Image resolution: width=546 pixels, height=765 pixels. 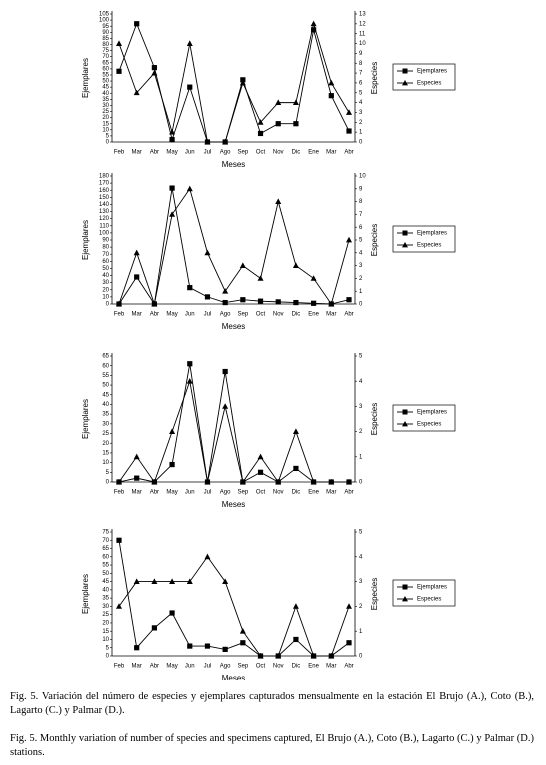 I want to click on y2-tick-label: 9, so click(x=361, y=189).